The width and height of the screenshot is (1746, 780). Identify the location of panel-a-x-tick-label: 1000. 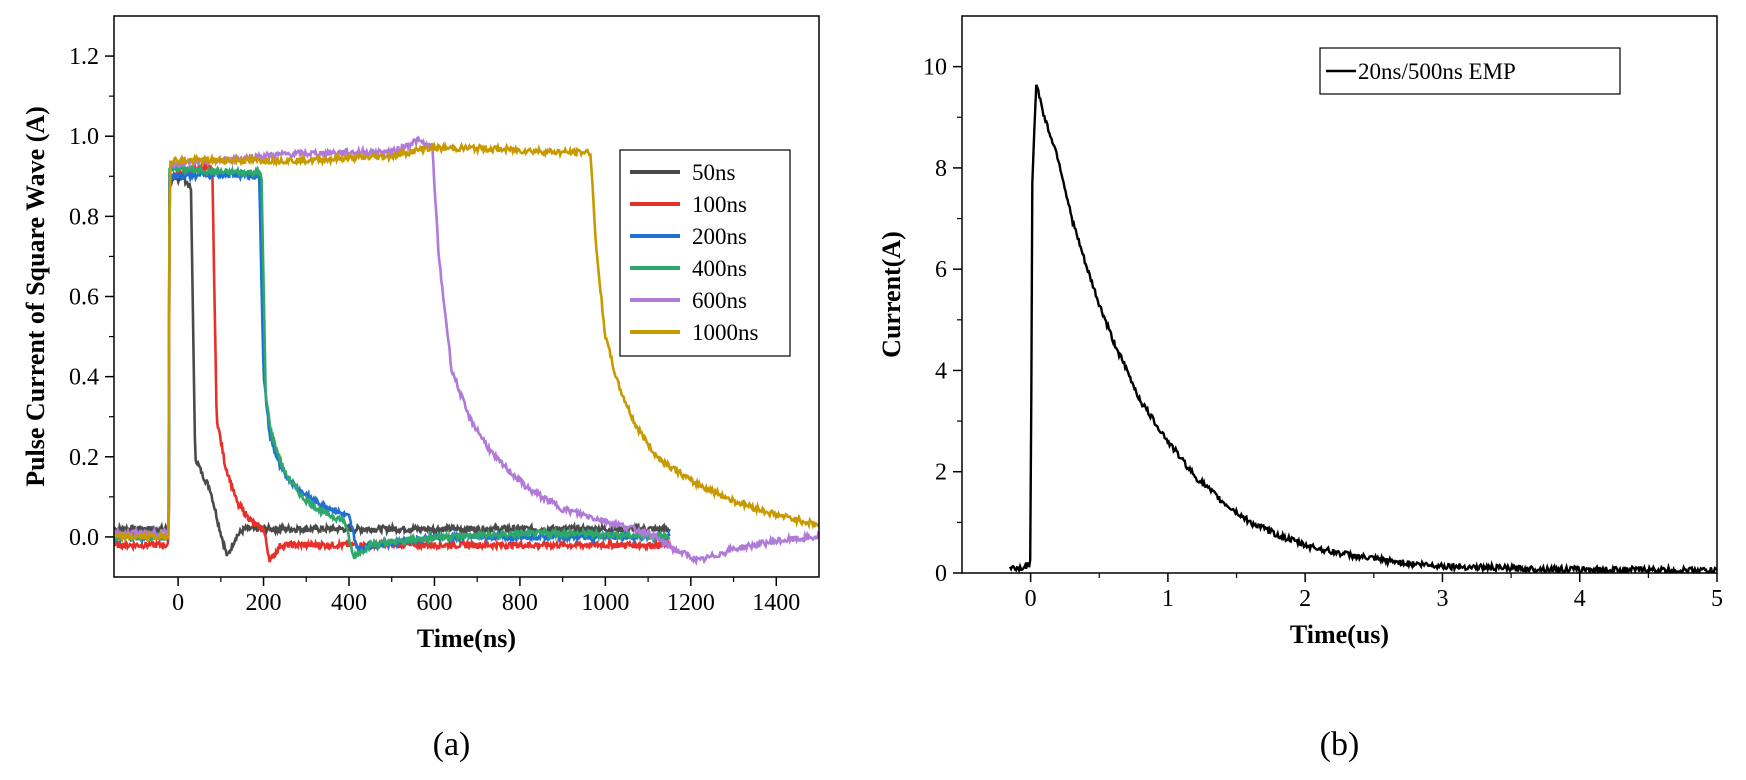
(605, 603).